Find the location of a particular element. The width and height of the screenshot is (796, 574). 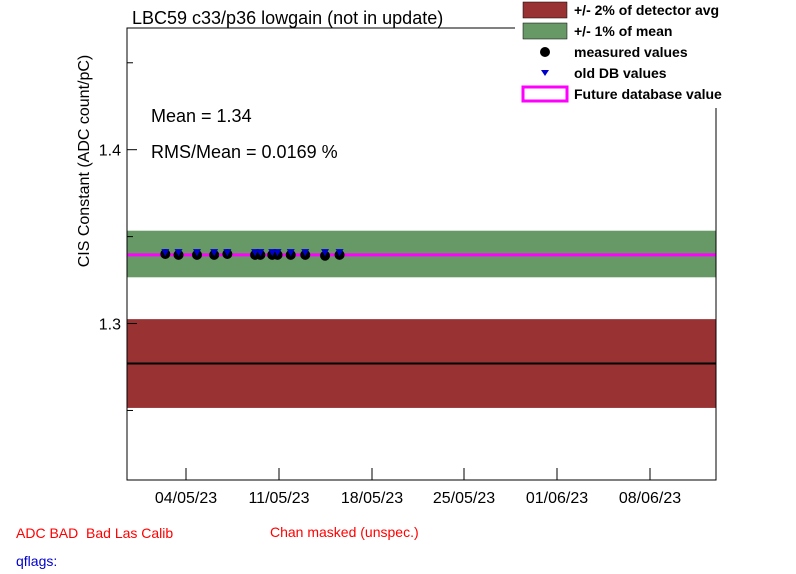

mean-annotation: Mean = 1.34 is located at coordinates (201, 116).